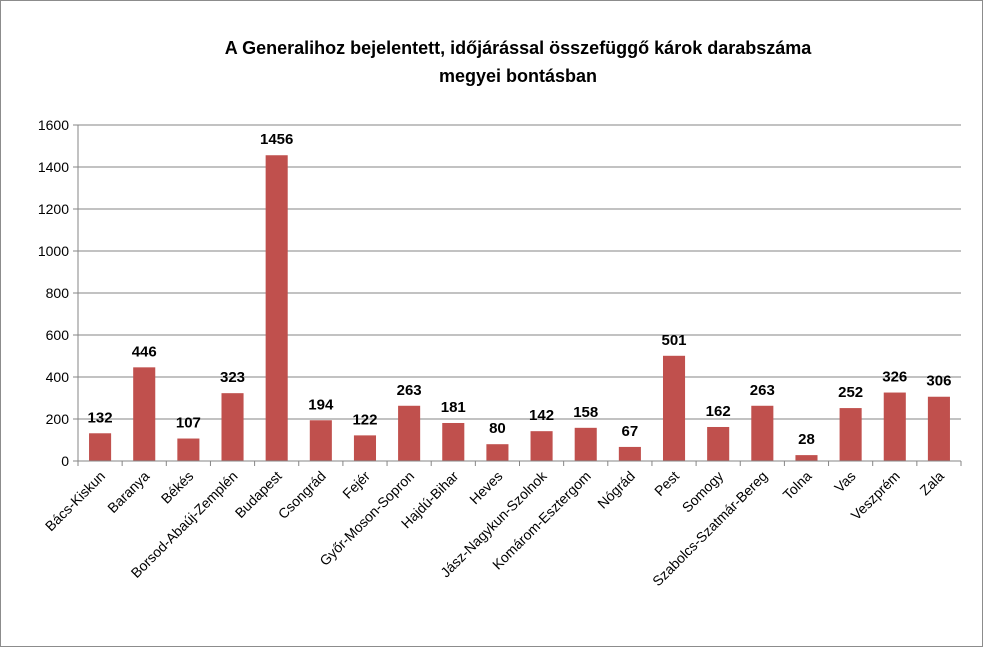 Image resolution: width=983 pixels, height=647 pixels. Describe the element at coordinates (53, 125) in the screenshot. I see `y-tick-label: 1600` at that location.